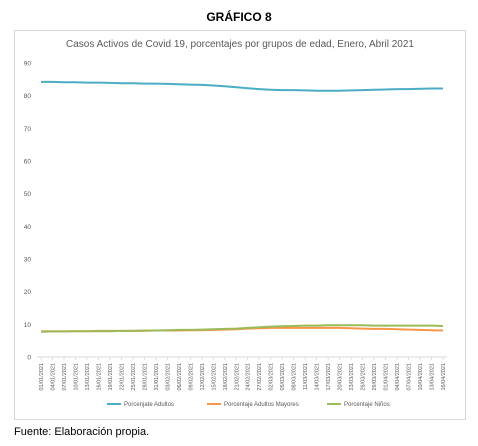 This screenshot has width=478, height=446. Describe the element at coordinates (88, 377) in the screenshot. I see `x-tick-label: 13/01/2021` at that location.